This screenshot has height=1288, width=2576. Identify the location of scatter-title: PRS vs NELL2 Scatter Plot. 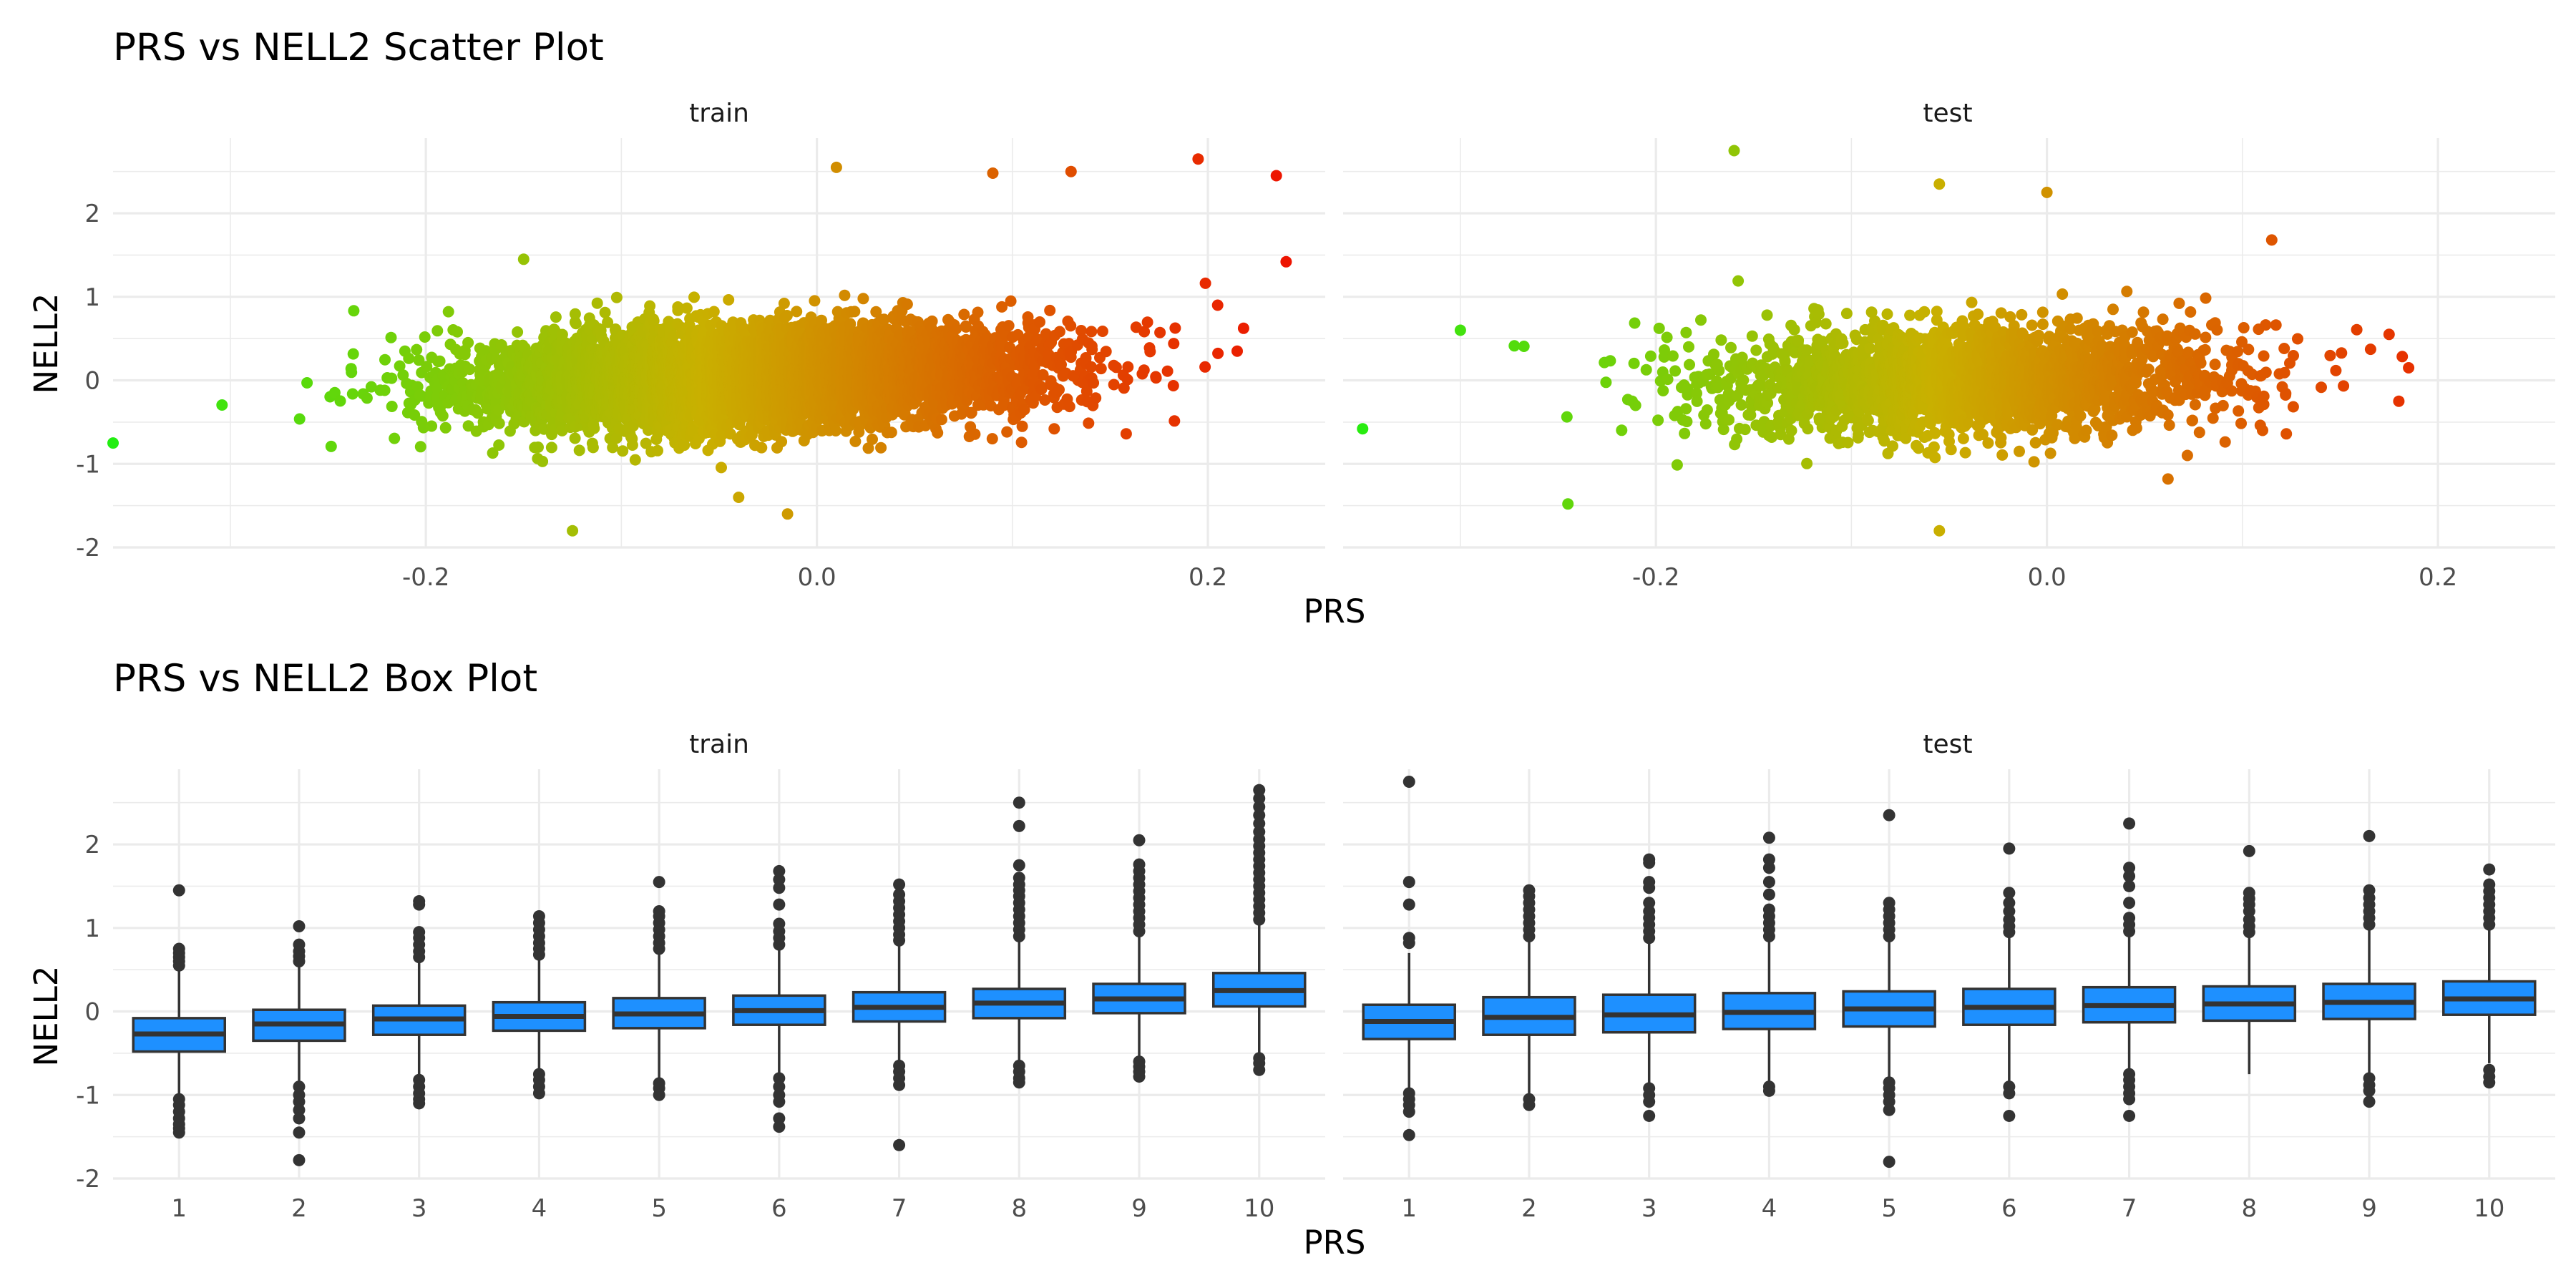
(358, 48).